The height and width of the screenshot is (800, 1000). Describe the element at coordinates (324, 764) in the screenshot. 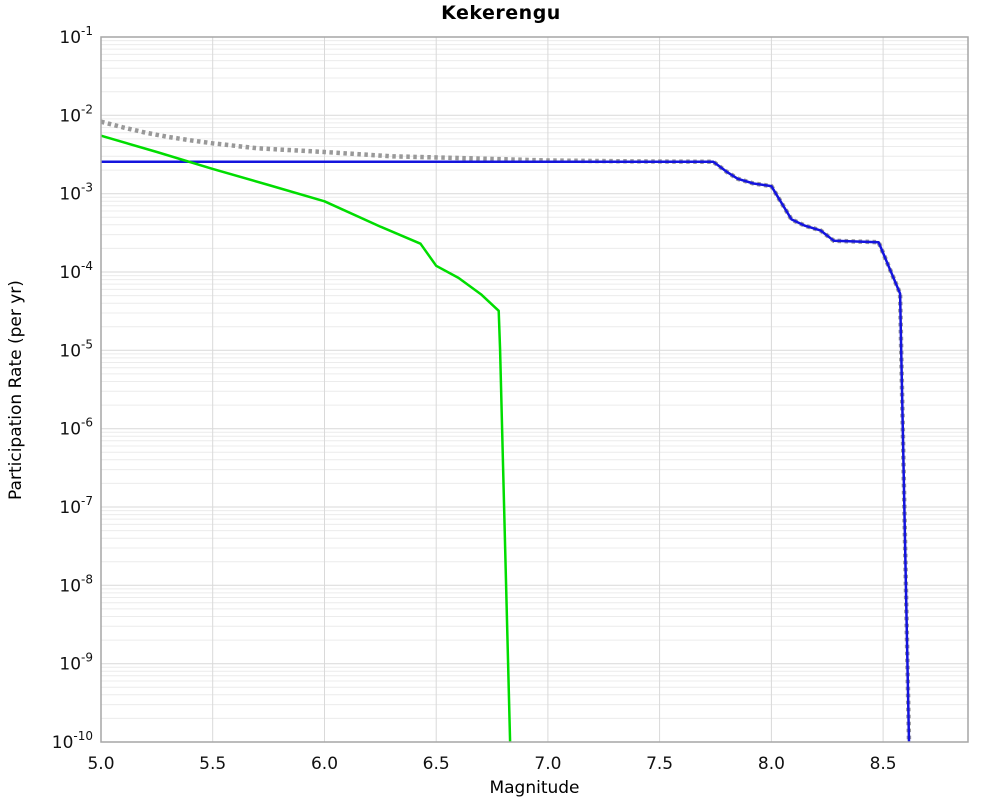

I see `x-tick-label: 6.0` at that location.